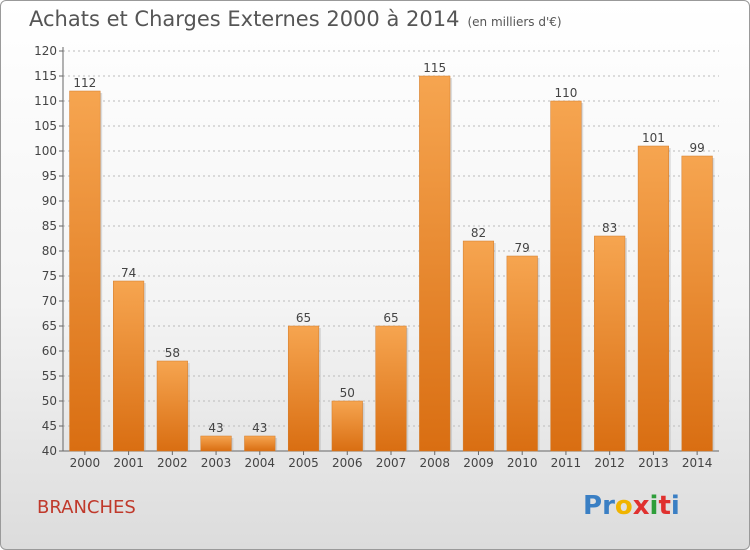 This screenshot has height=550, width=750. I want to click on x-tick-label-2004: 2004, so click(260, 463).